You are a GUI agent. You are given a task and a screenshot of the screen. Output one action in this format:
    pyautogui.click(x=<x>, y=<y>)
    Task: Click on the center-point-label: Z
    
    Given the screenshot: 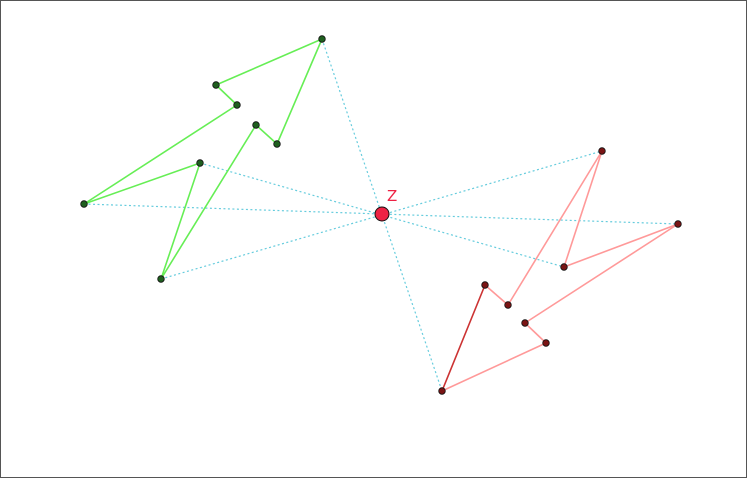 What is the action you would take?
    pyautogui.click(x=392, y=196)
    